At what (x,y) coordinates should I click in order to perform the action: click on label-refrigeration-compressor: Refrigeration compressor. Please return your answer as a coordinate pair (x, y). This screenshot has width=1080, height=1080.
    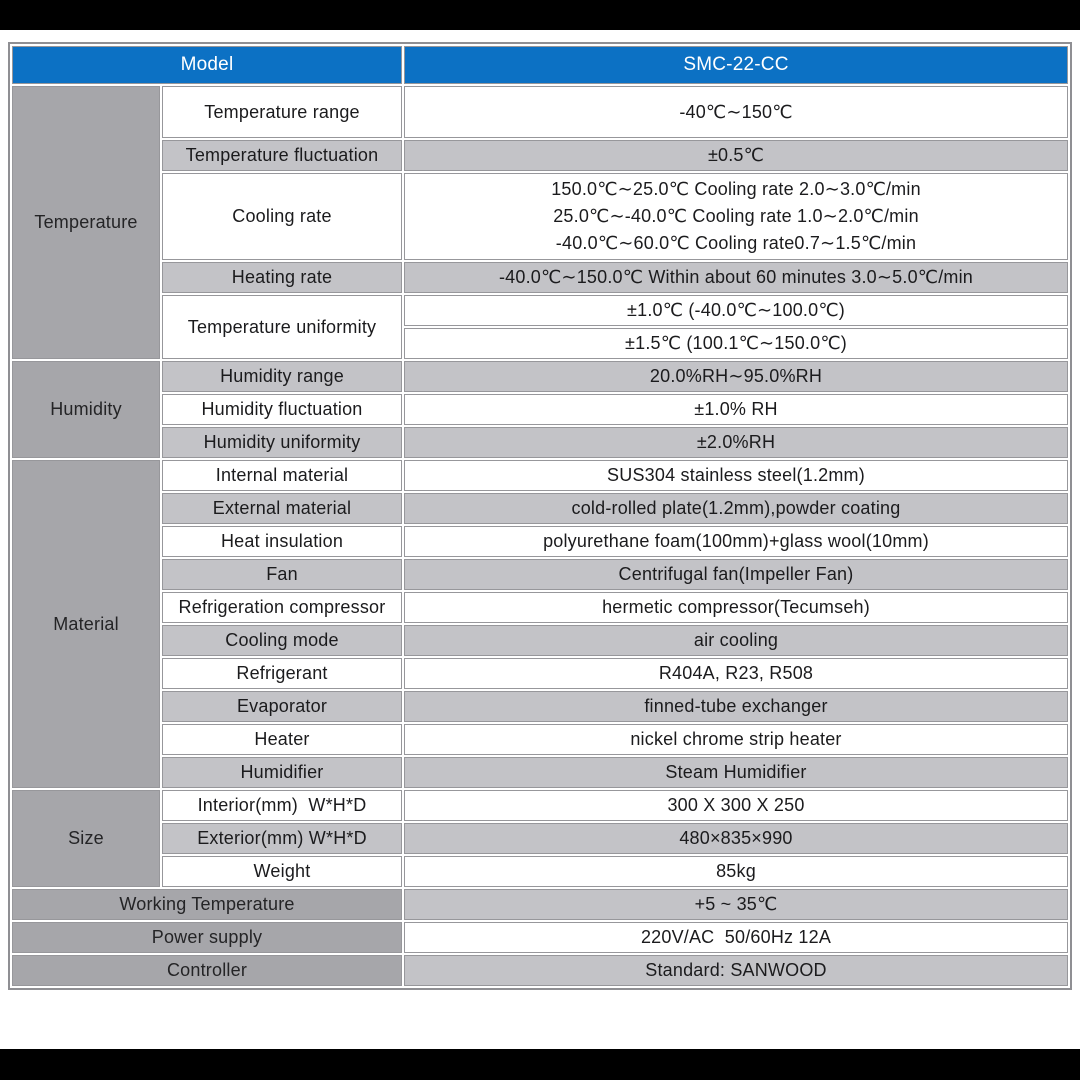
    Looking at the image, I should click on (282, 607).